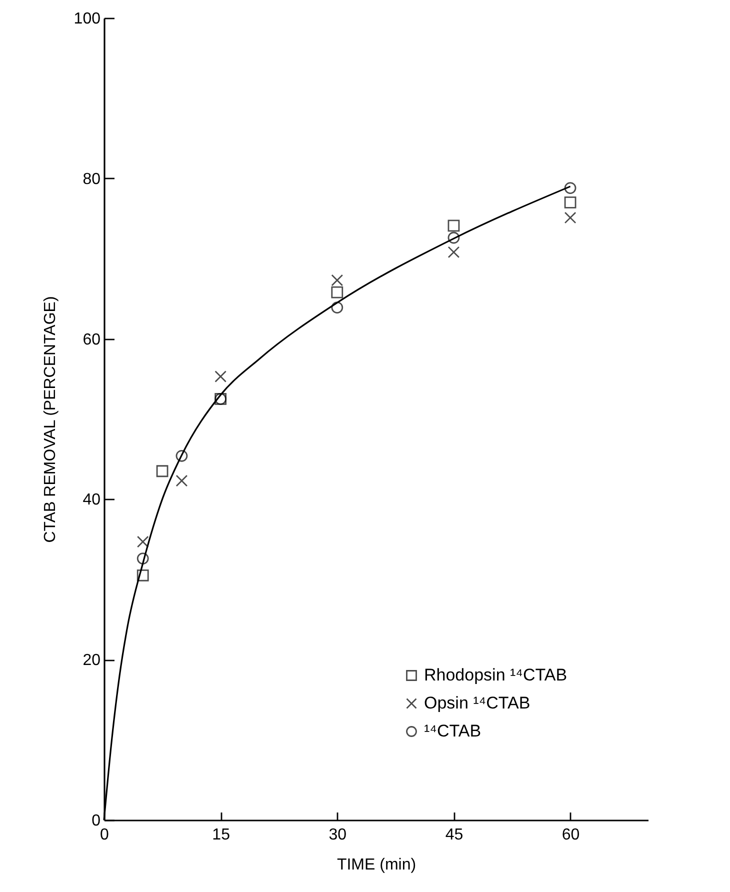 Image resolution: width=730 pixels, height=892 pixels. Describe the element at coordinates (50, 419) in the screenshot. I see `y-axis-title: CTAB REMOVAL (PERCENTAGE)` at that location.